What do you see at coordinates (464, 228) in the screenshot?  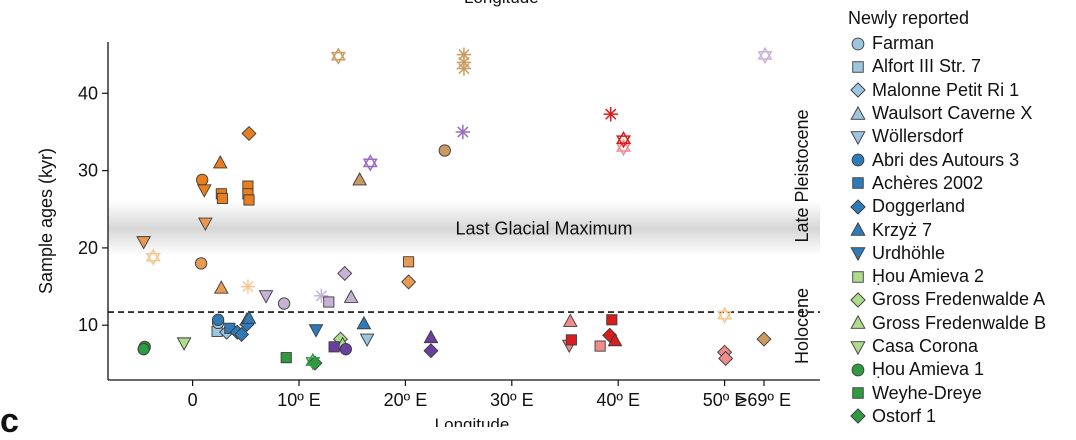 I see `lgm-band` at bounding box center [464, 228].